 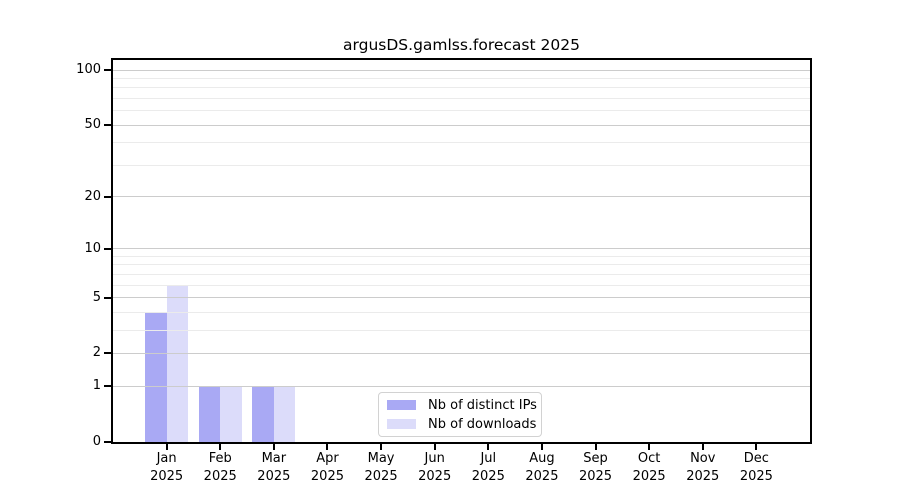 What do you see at coordinates (488, 458) in the screenshot?
I see `x-label-month: Jul` at bounding box center [488, 458].